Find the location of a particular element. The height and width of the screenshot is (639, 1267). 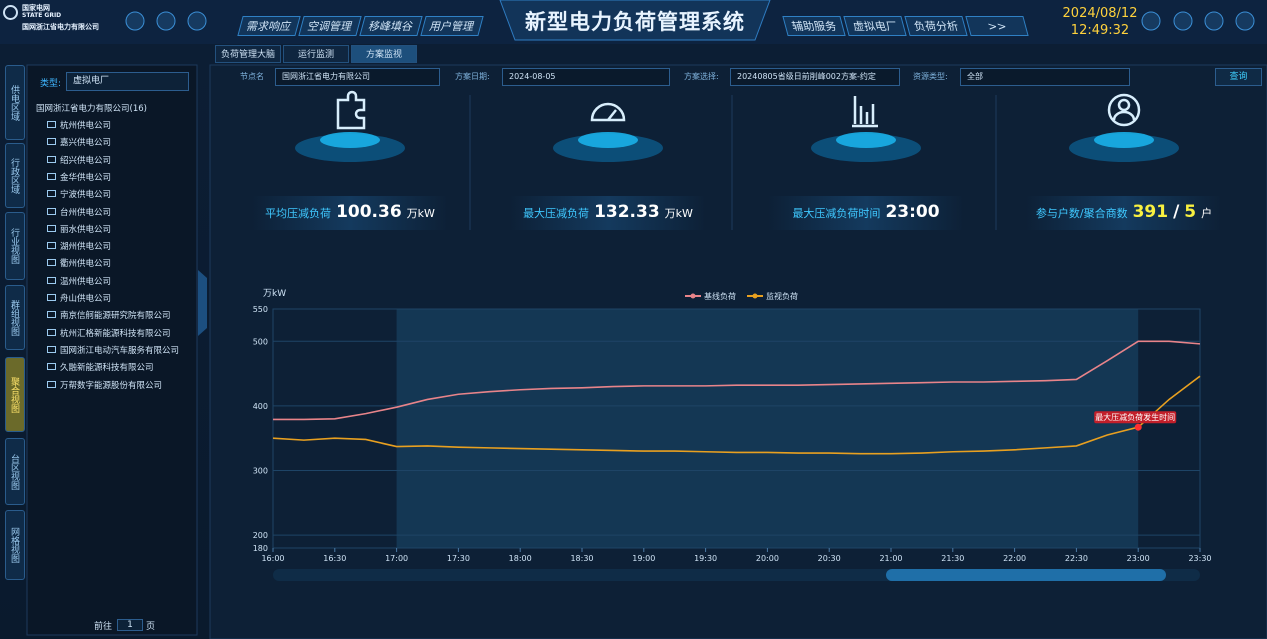

tree-item: 宁波供电公司 is located at coordinates (86, 195).